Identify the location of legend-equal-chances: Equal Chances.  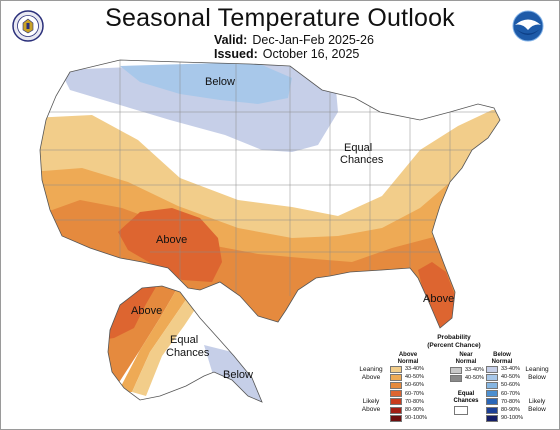
(466, 398).